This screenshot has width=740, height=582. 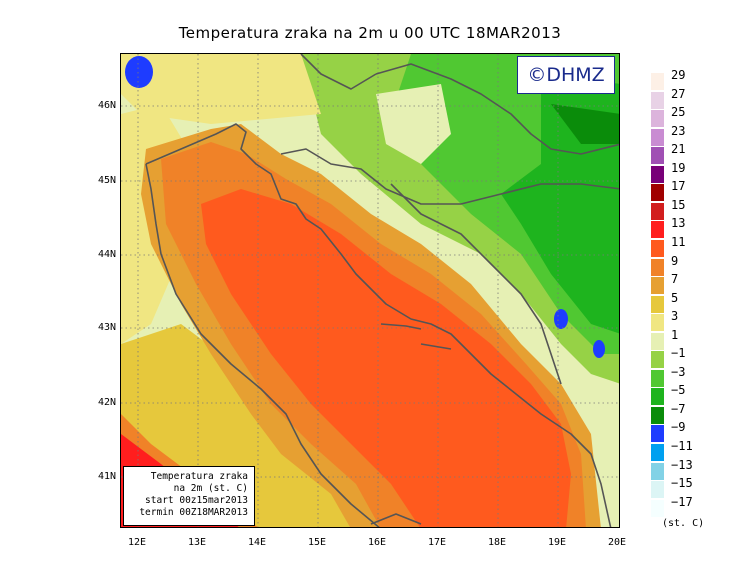 What do you see at coordinates (678, 204) in the screenshot?
I see `legend-label: 15` at bounding box center [678, 204].